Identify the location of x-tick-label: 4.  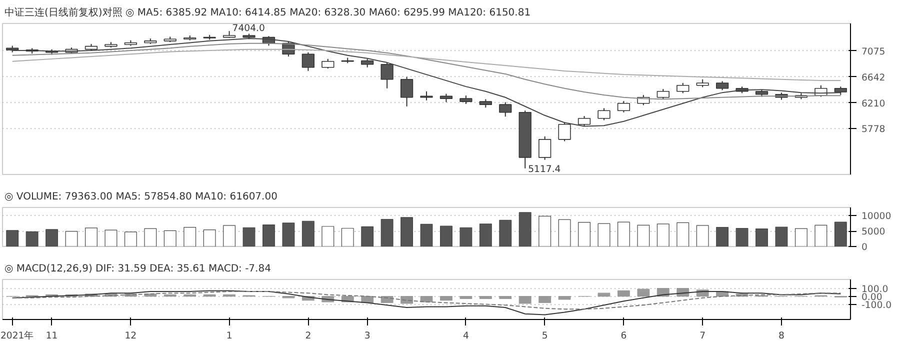
(465, 336).